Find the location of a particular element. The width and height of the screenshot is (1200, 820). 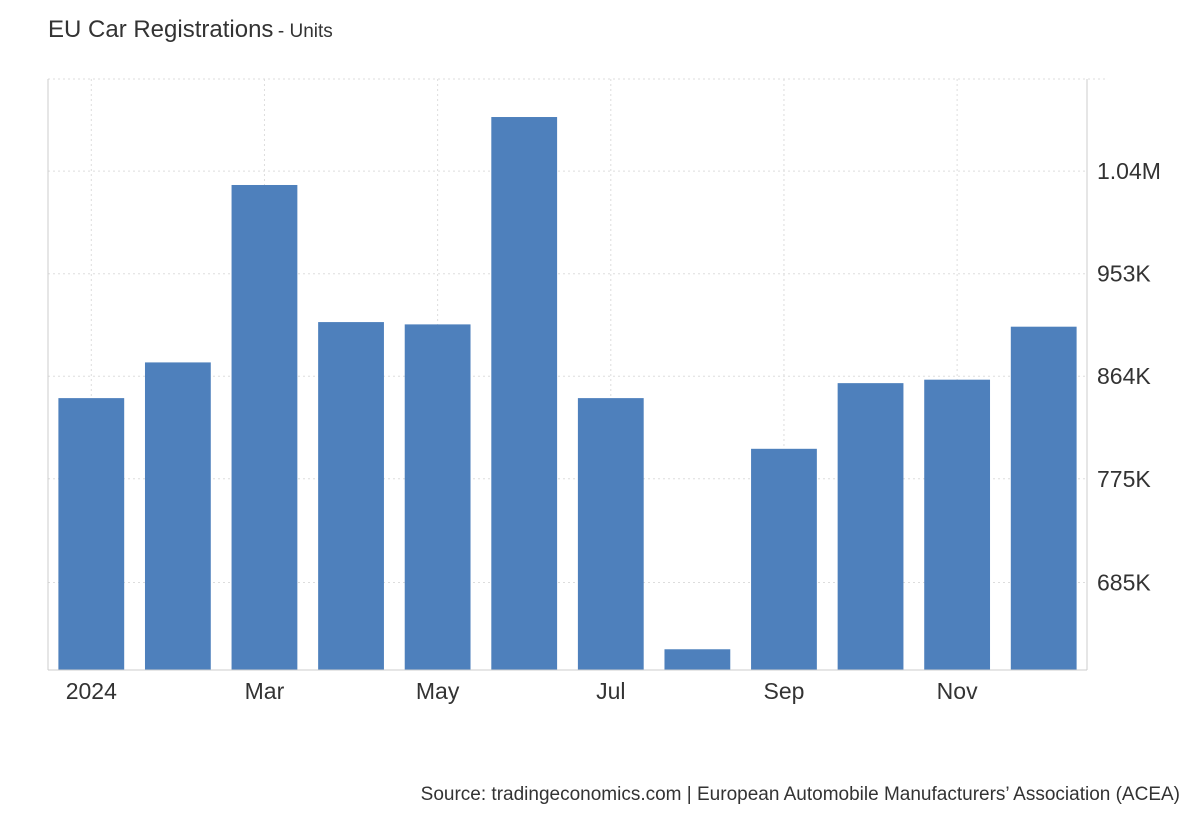

x-tick-label: May is located at coordinates (438, 691).